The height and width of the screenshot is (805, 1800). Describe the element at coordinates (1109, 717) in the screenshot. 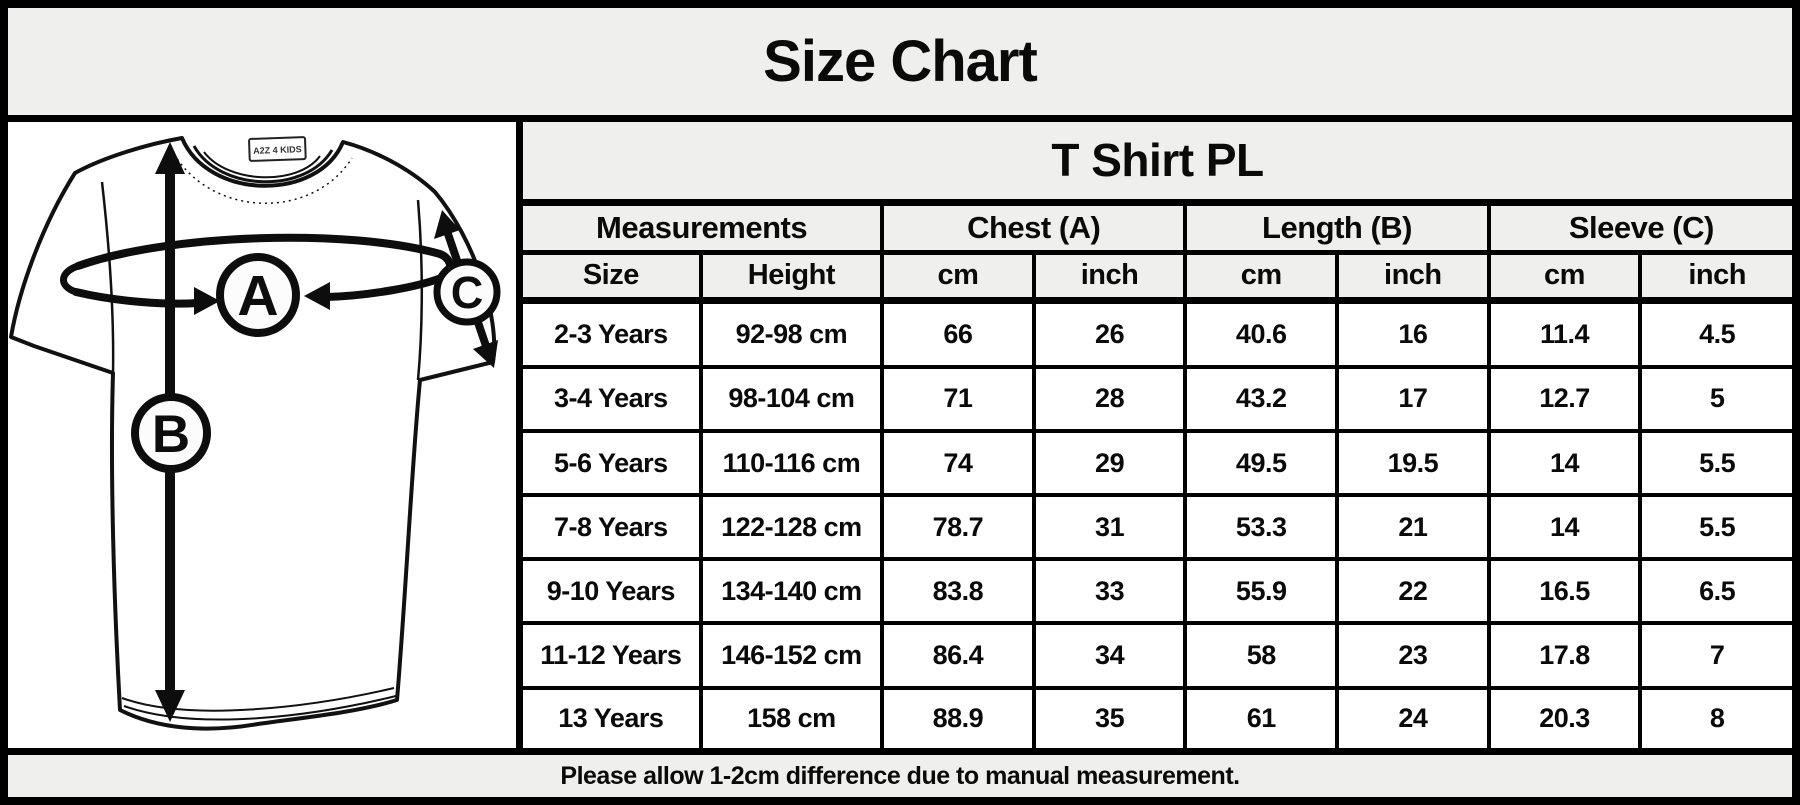

I see `chest-inch-cell: 35` at that location.